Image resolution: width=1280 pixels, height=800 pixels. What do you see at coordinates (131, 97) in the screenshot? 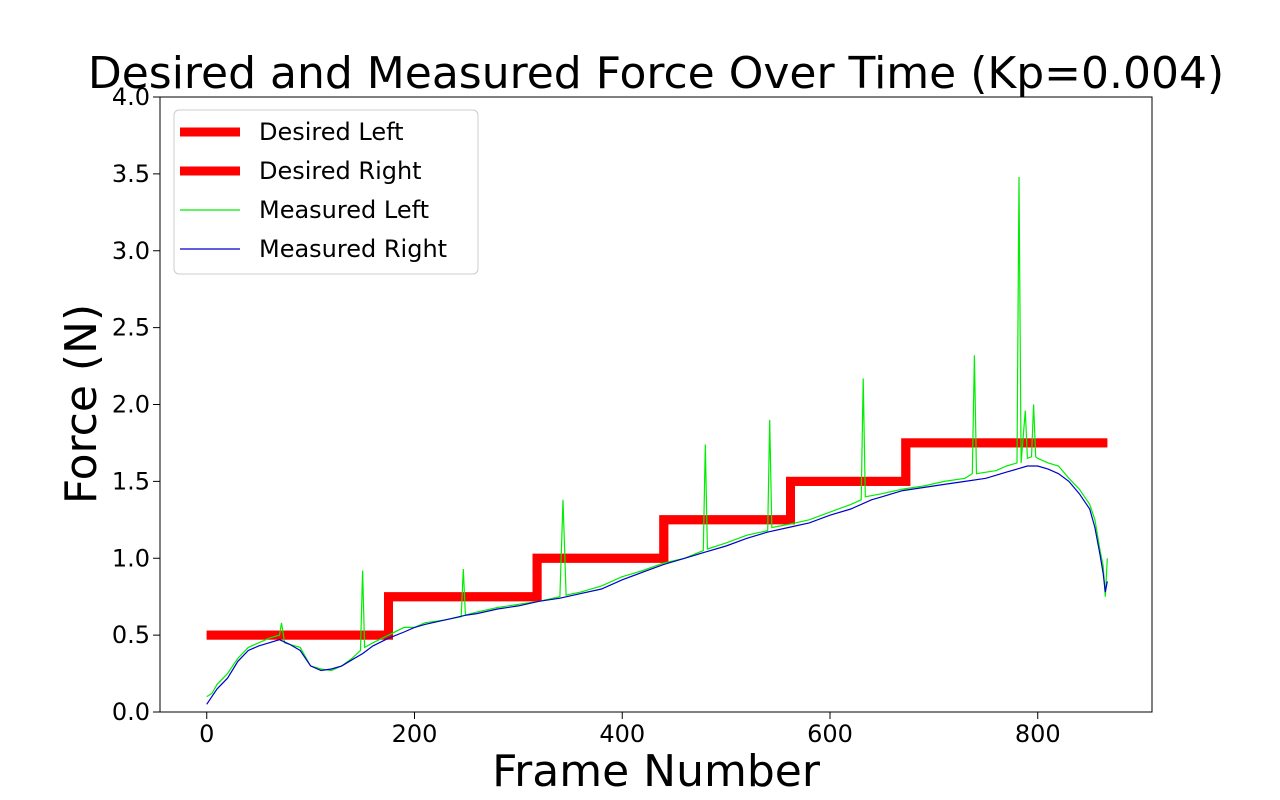
I see `y-tick-label: 4.0` at bounding box center [131, 97].